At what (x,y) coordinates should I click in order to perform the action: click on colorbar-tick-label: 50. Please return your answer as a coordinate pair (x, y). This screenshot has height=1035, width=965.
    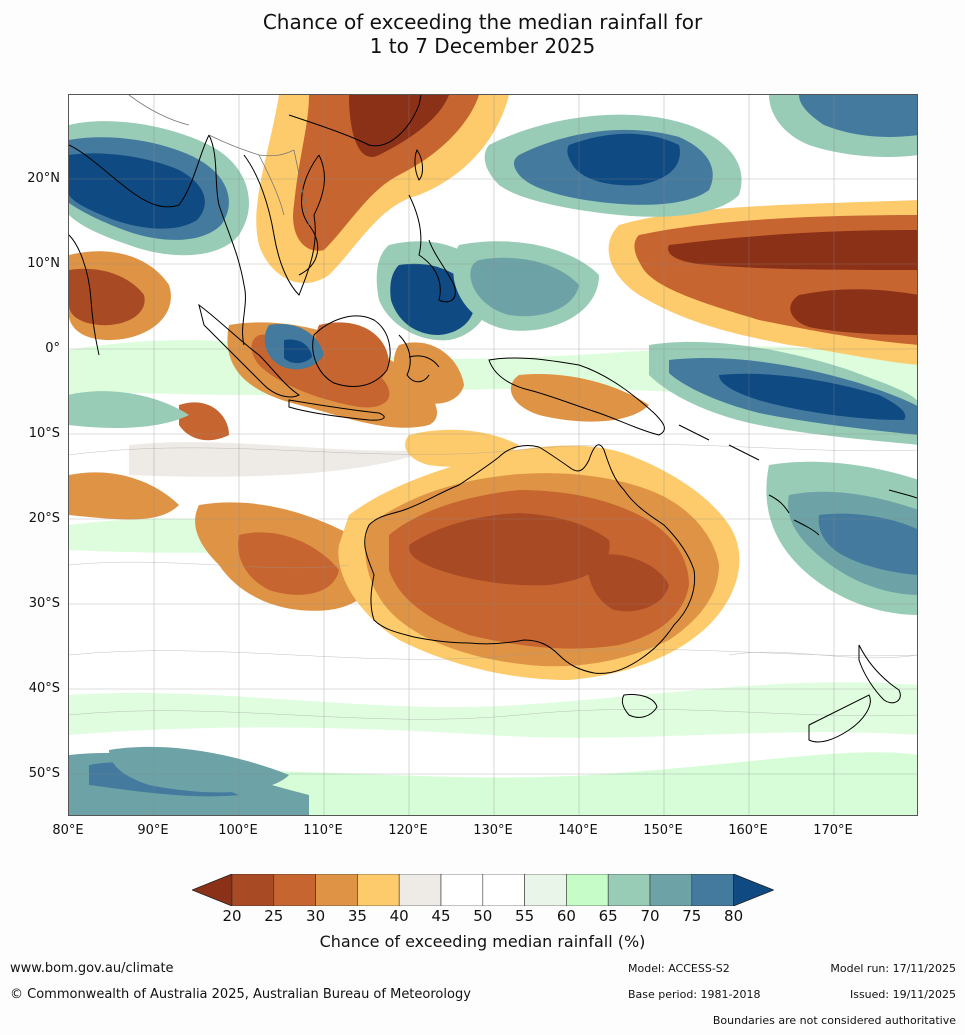
    Looking at the image, I should click on (483, 916).